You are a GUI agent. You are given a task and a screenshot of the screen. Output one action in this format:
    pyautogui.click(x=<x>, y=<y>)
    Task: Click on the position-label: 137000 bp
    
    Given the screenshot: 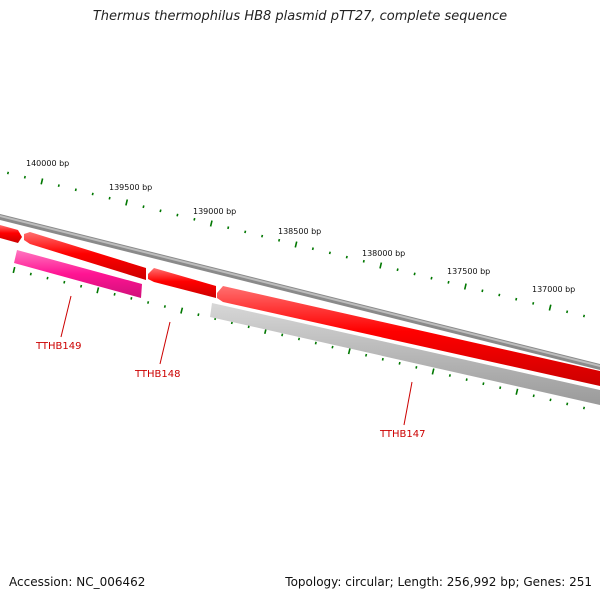 What is the action you would take?
    pyautogui.click(x=553, y=289)
    